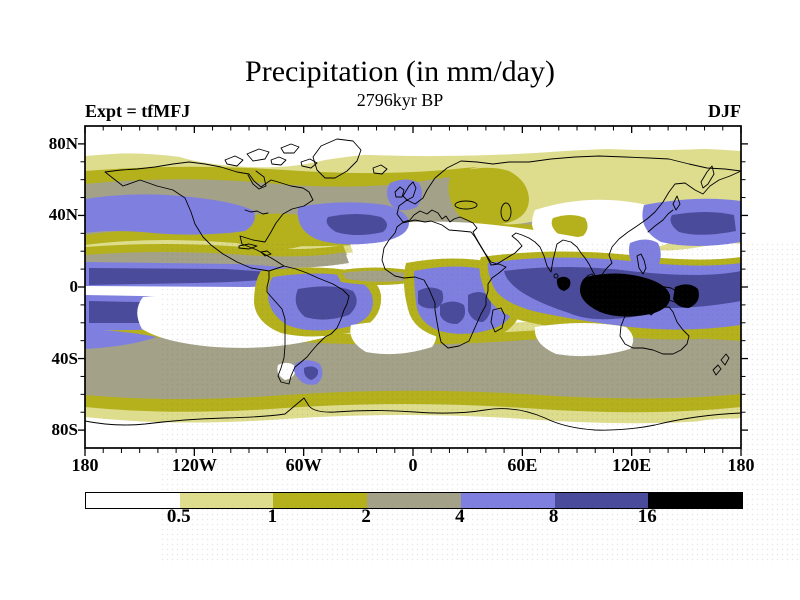 This screenshot has width=800, height=600. I want to click on colorbar-value: 4, so click(460, 516).